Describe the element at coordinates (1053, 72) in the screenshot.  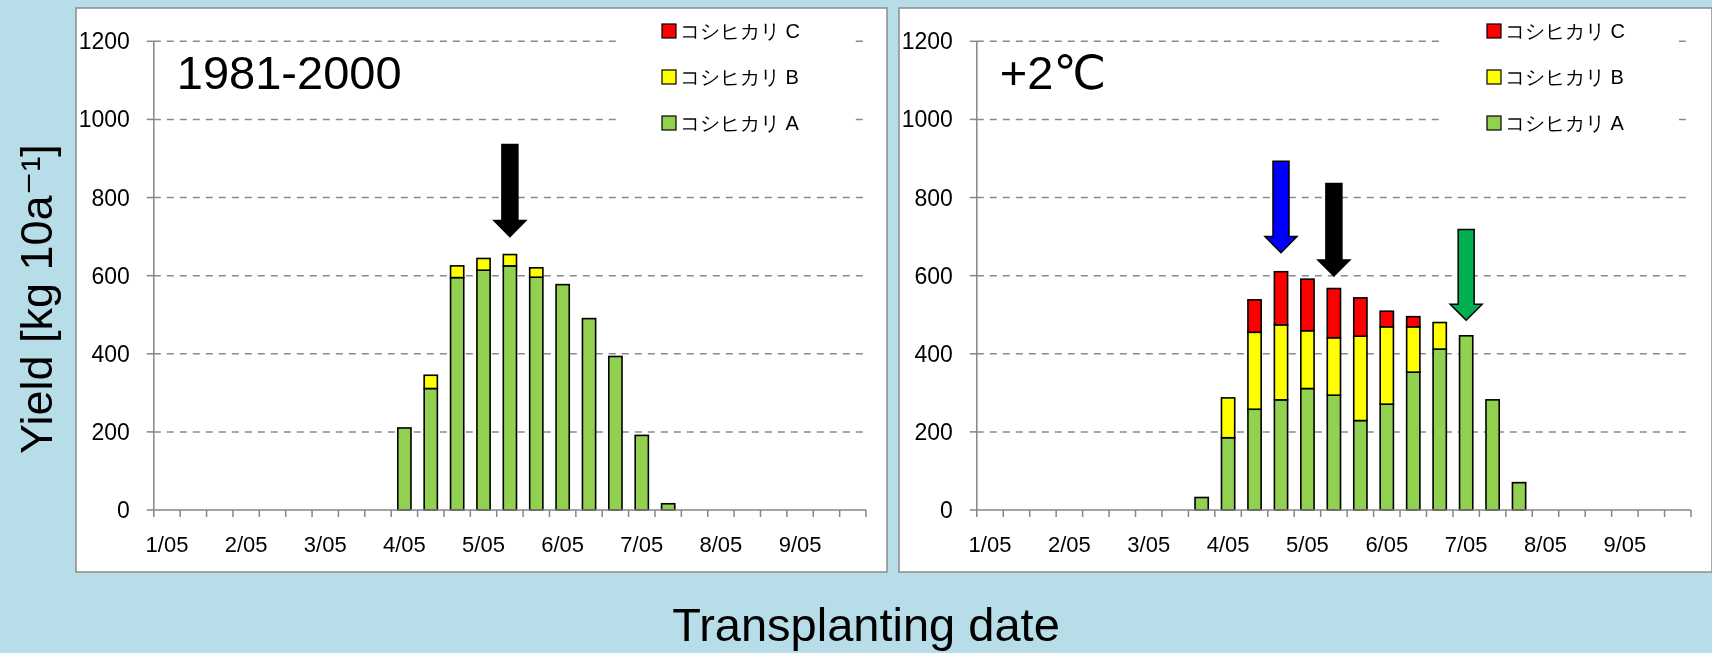
I see `chart-title: +2℃` at that location.